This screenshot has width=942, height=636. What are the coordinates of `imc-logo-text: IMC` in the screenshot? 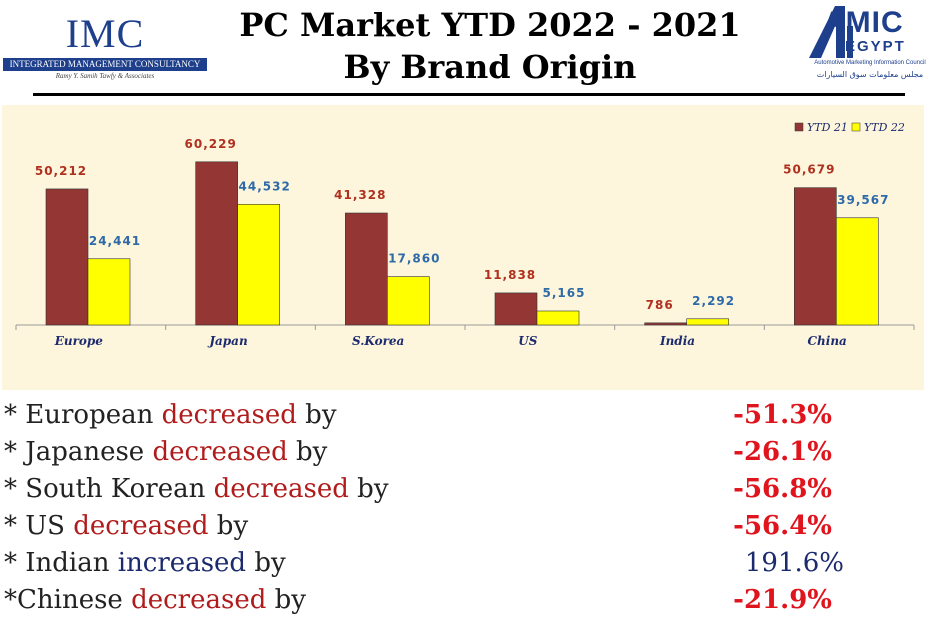 It's located at (105, 33).